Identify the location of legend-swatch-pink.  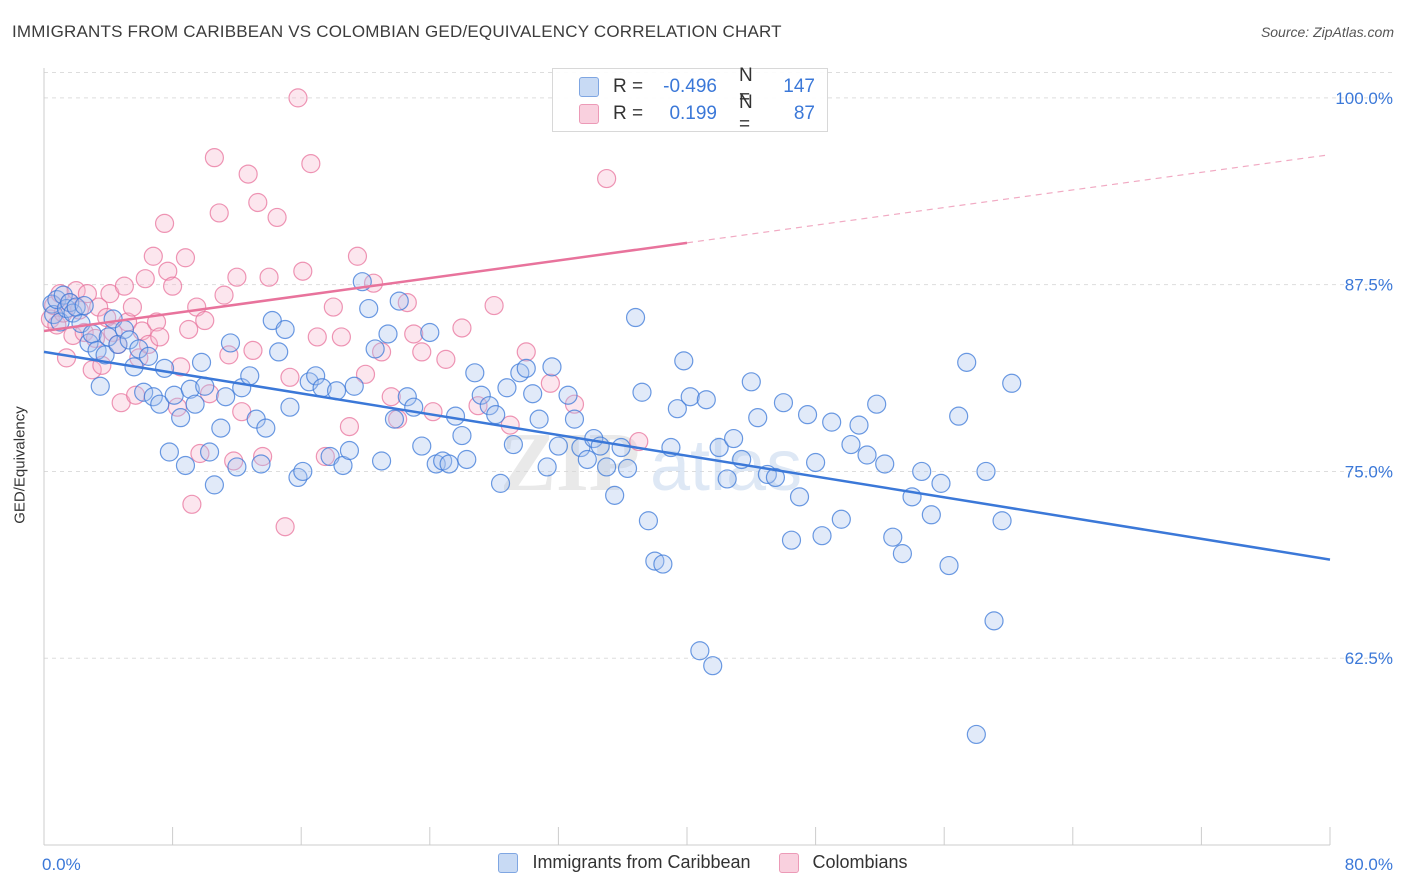
(589, 114).